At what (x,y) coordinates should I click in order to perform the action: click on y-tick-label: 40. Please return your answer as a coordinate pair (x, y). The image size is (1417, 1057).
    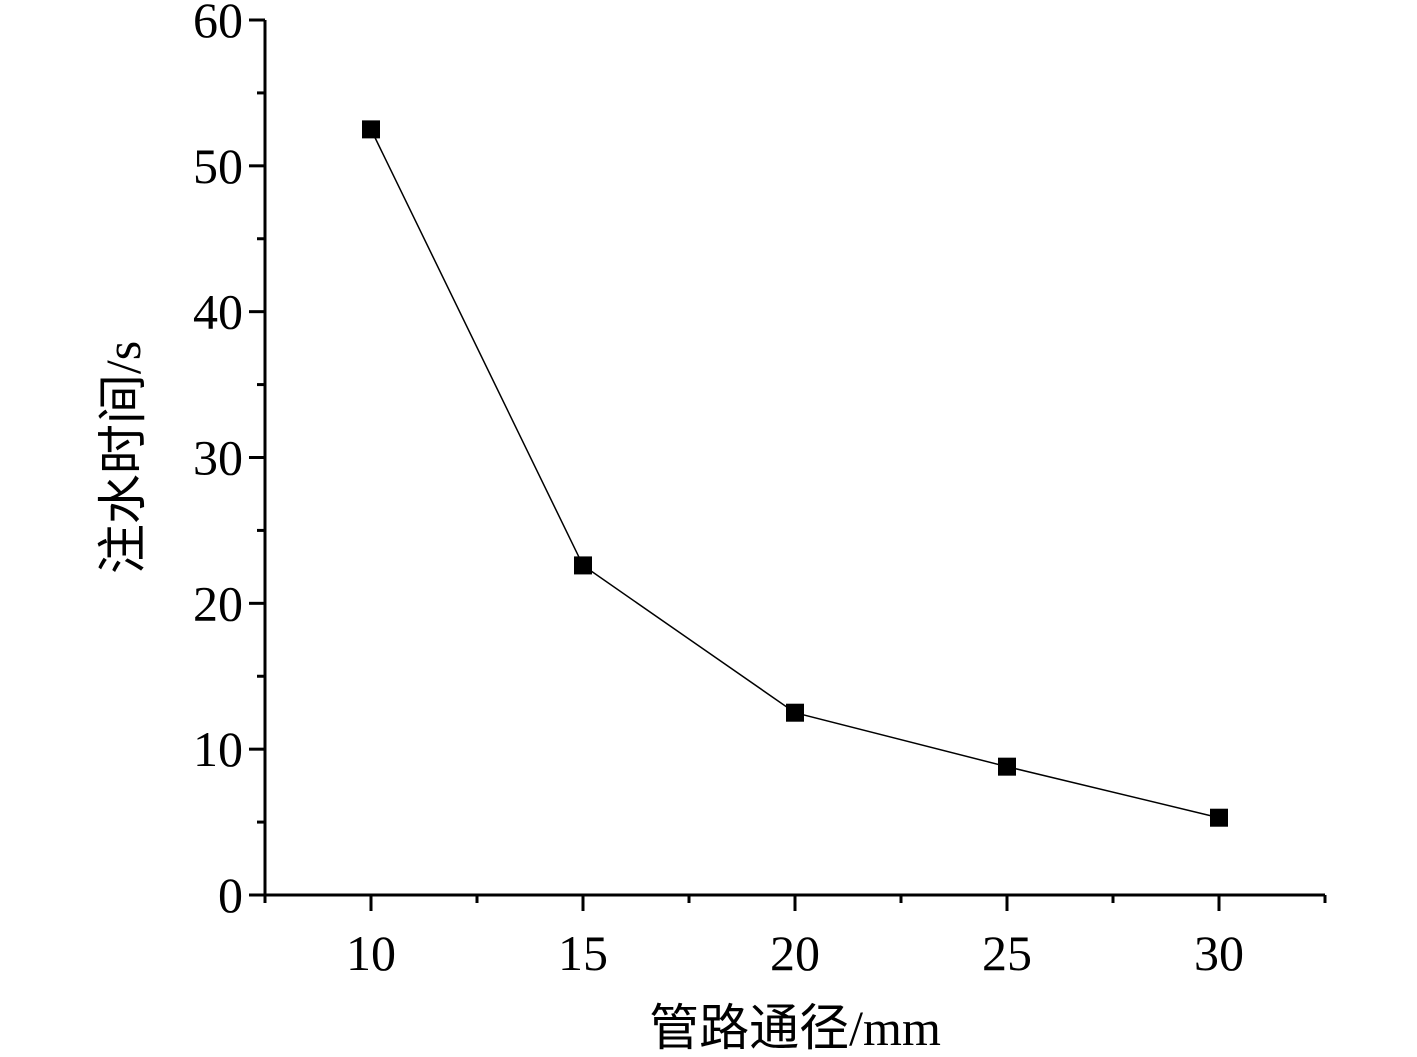
    Looking at the image, I should click on (218, 312).